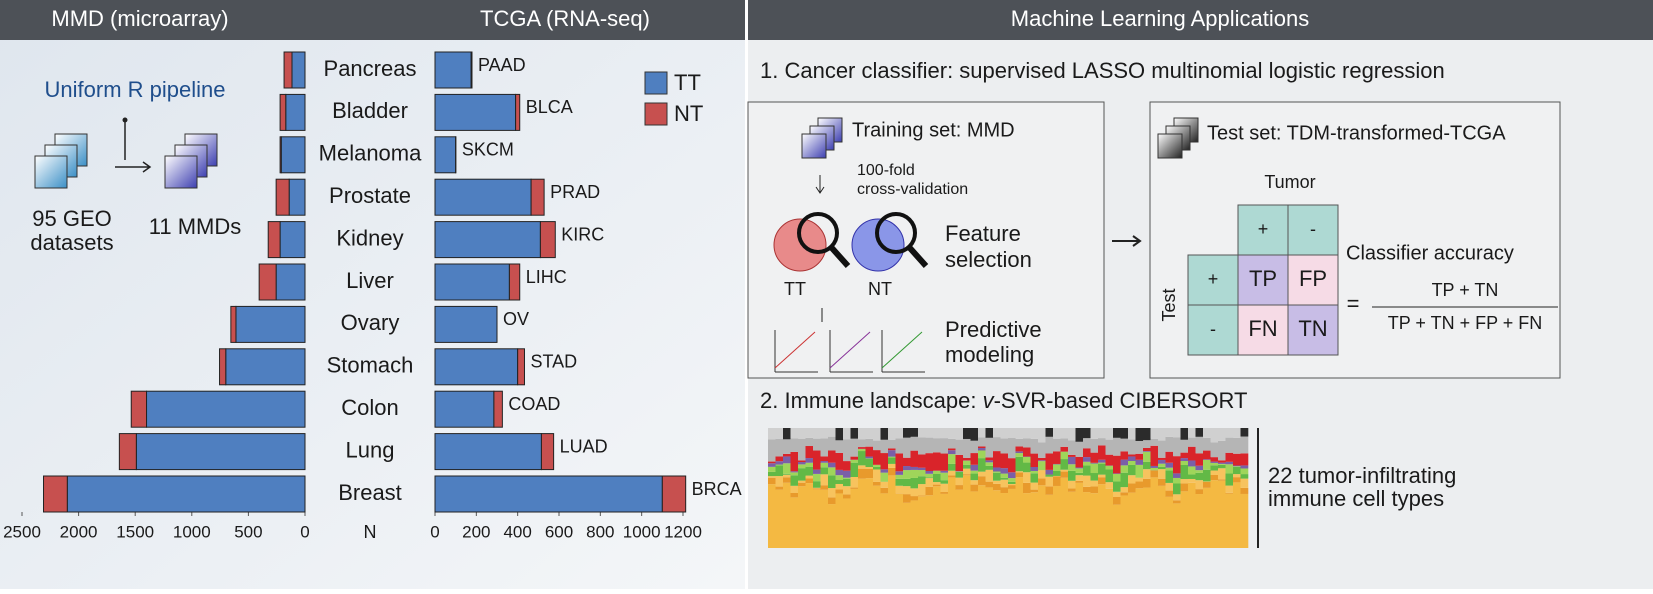  What do you see at coordinates (1465, 290) in the screenshot?
I see `numerator: TP + TN` at bounding box center [1465, 290].